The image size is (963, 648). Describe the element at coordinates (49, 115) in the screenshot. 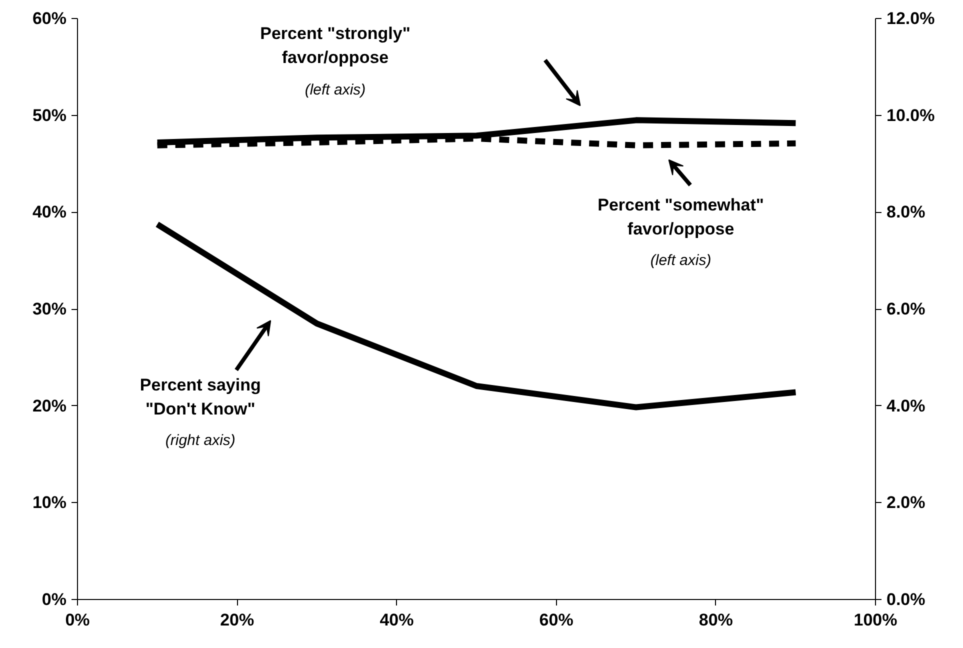

I see `y-tick-label: 50%` at that location.